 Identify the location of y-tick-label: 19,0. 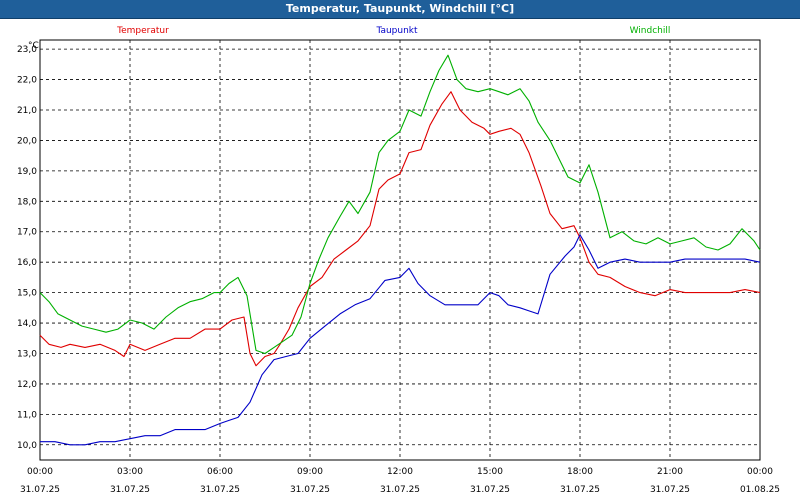
(27, 172).